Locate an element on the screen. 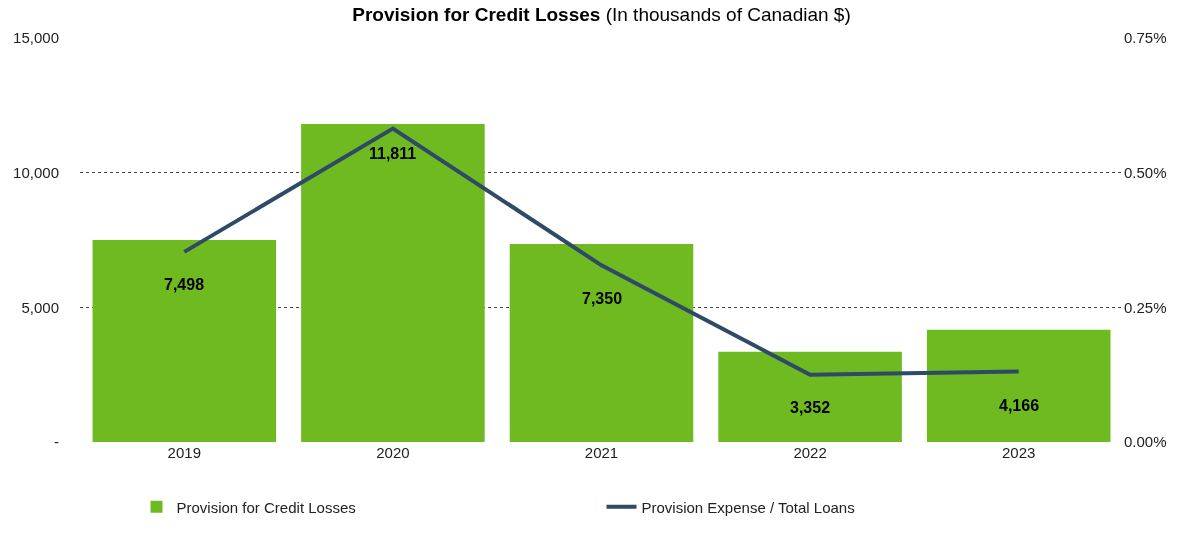 The height and width of the screenshot is (536, 1203). y2-tick-label: 0.00% is located at coordinates (1145, 442).